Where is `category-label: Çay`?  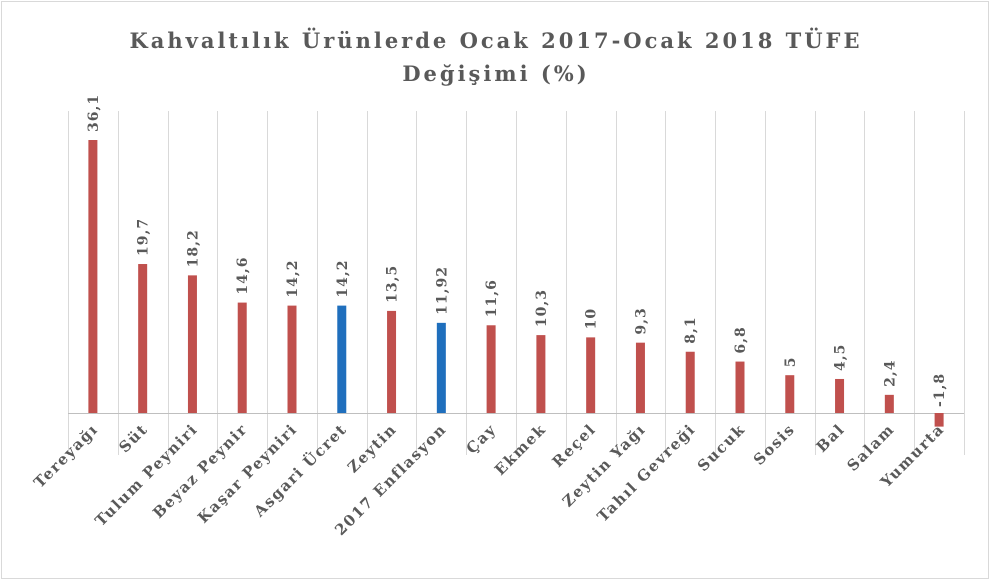
category-label: Çay is located at coordinates (481, 438).